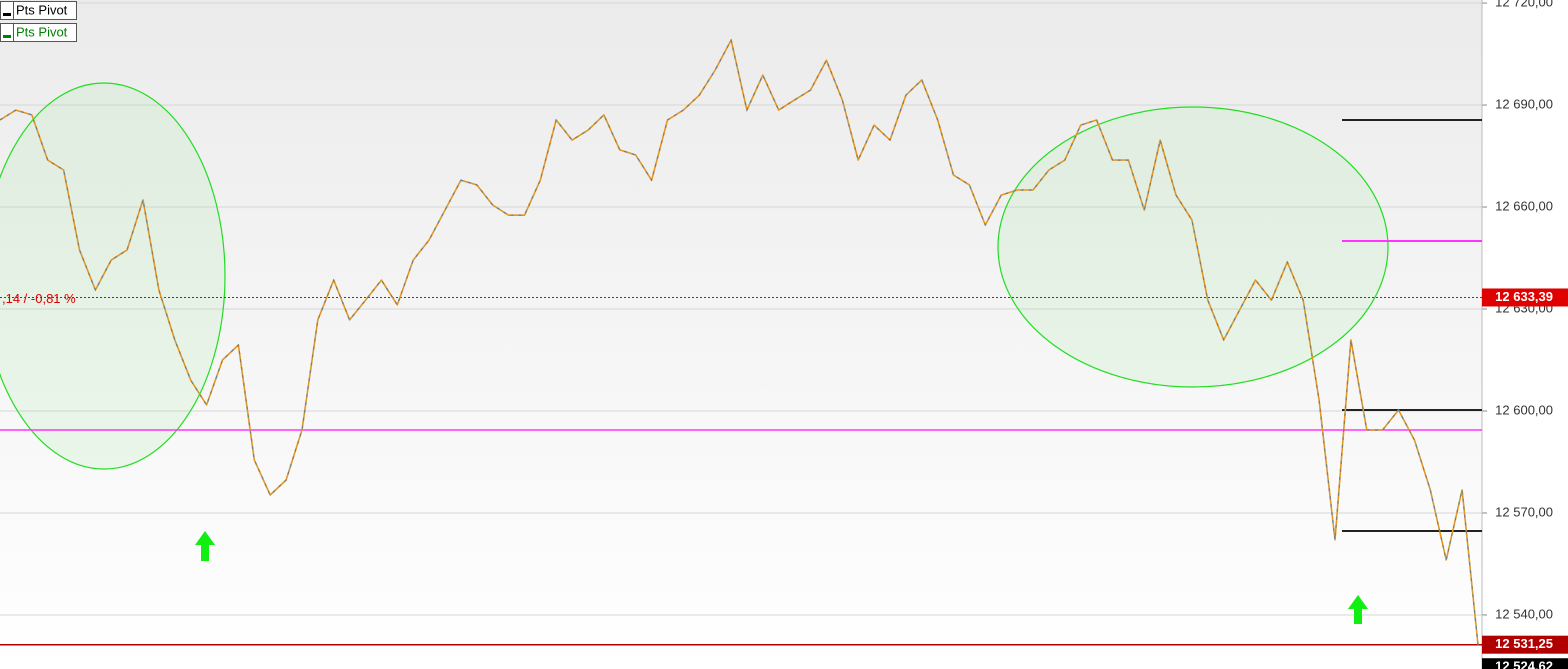 This screenshot has height=669, width=1568. Describe the element at coordinates (1524, 613) in the screenshot. I see `y-tick-label: 12 540,00` at that location.